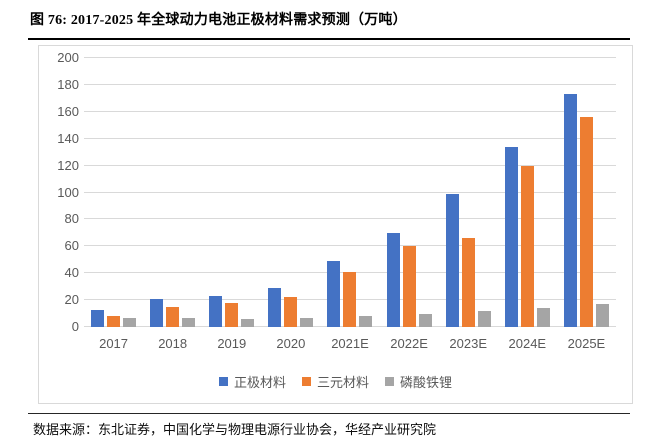  I want to click on bar-group-2024E, so click(527, 192).